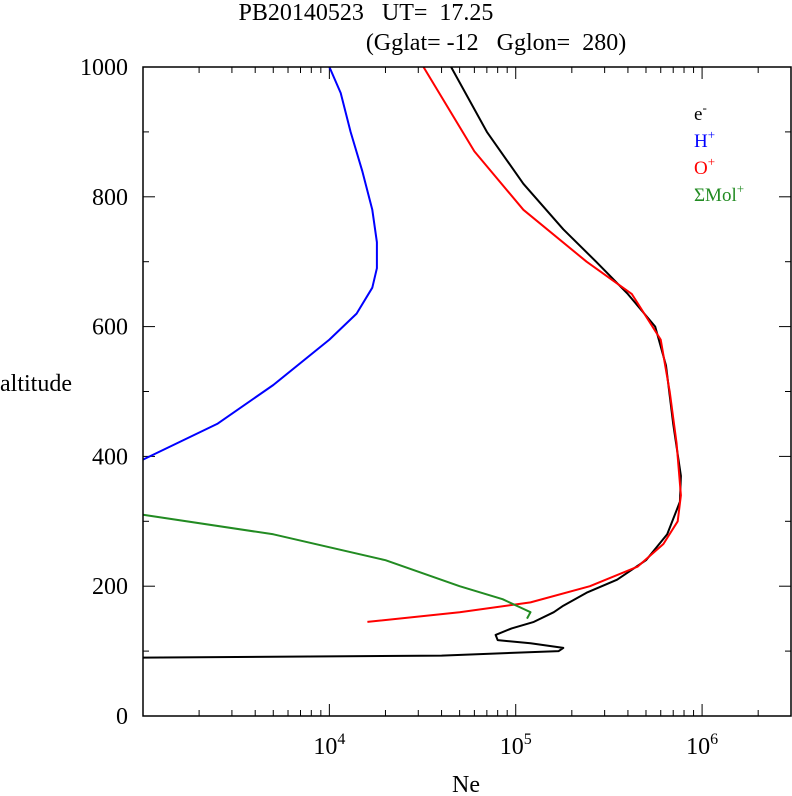 Image resolution: width=792 pixels, height=796 pixels. What do you see at coordinates (110, 457) in the screenshot?
I see `y-tick-label: 400` at bounding box center [110, 457].